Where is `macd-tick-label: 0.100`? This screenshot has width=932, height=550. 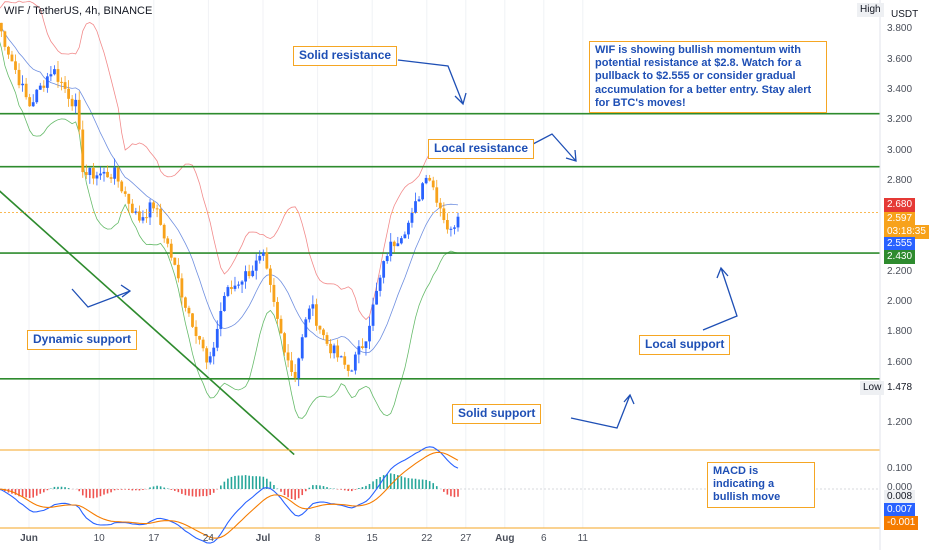 macd-tick-label: 0.100 is located at coordinates (900, 468).